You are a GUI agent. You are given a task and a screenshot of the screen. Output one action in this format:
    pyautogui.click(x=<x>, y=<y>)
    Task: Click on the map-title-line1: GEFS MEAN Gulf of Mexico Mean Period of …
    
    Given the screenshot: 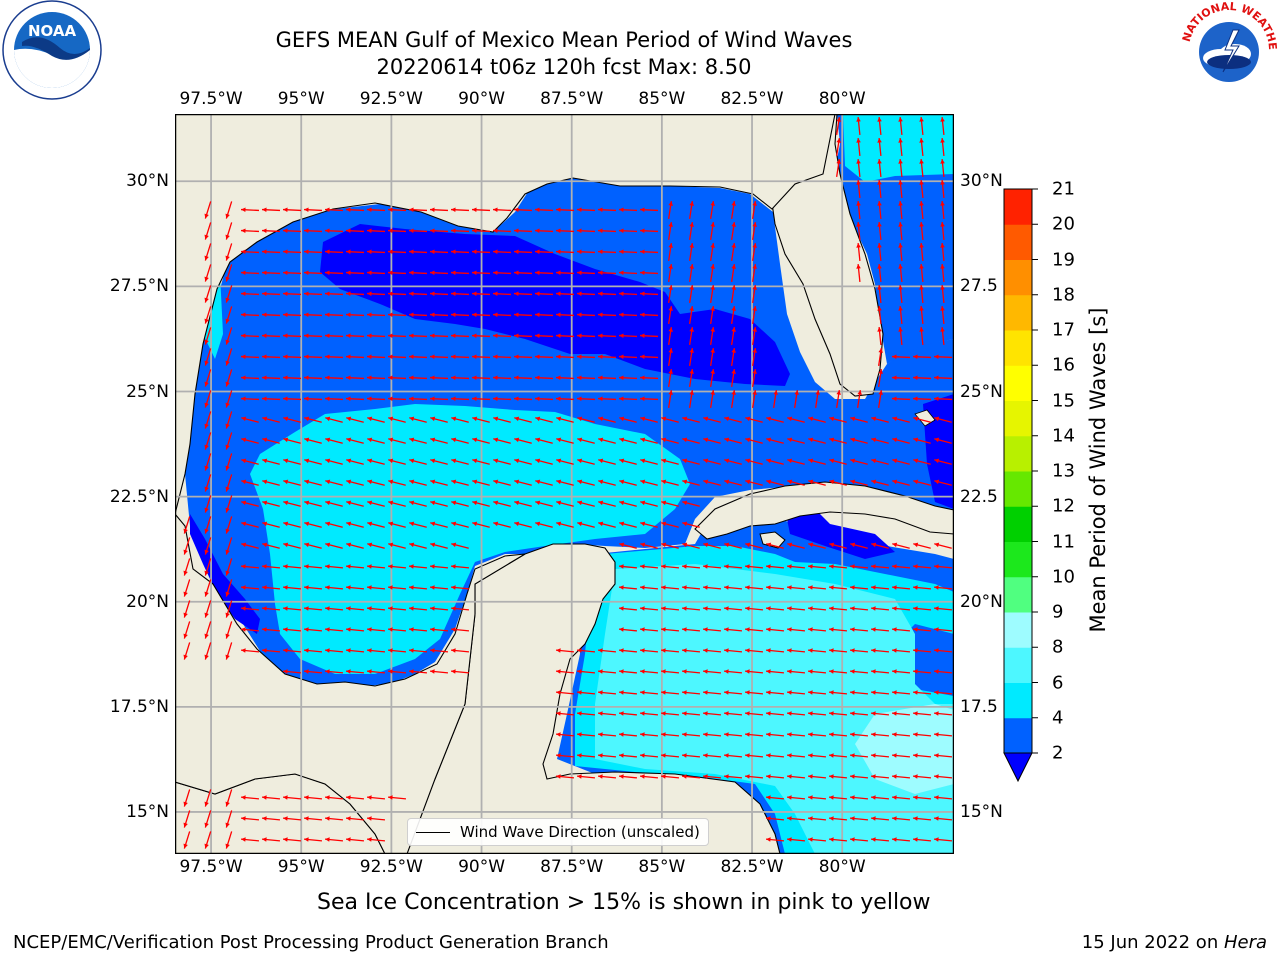 What is the action you would take?
    pyautogui.click(x=564, y=40)
    